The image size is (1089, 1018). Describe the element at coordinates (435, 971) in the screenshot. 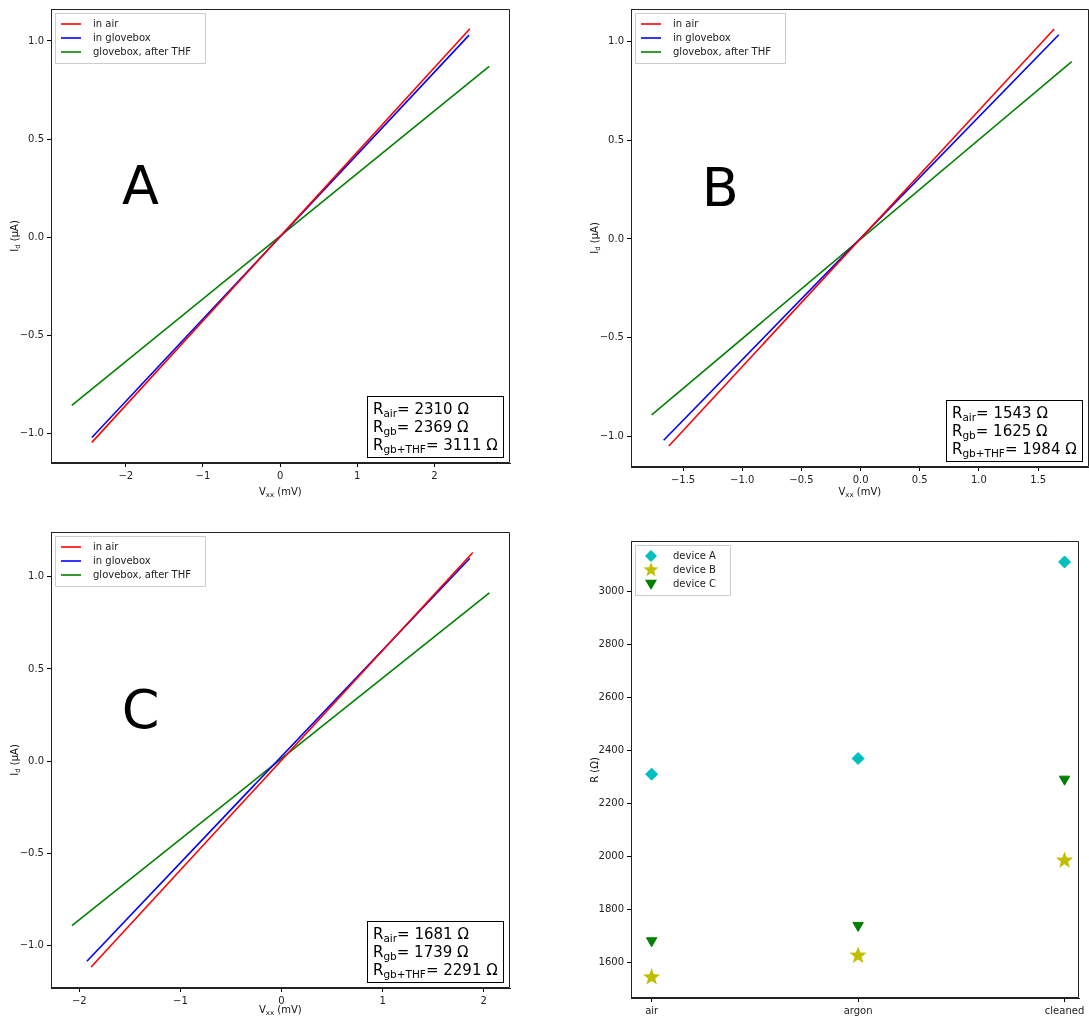

I see `annotation: R$_{gb+THF}$= 2291 Ω` at that location.